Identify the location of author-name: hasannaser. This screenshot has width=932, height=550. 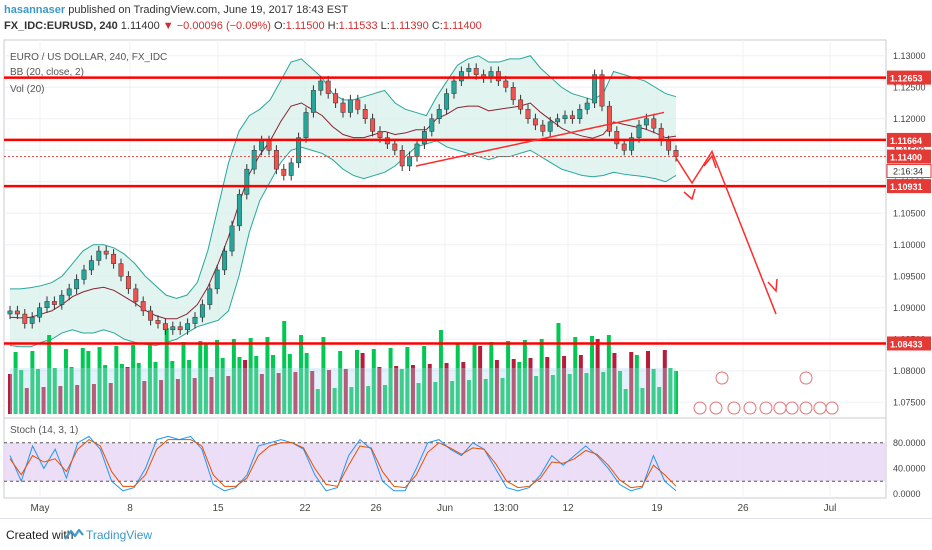
(35, 10).